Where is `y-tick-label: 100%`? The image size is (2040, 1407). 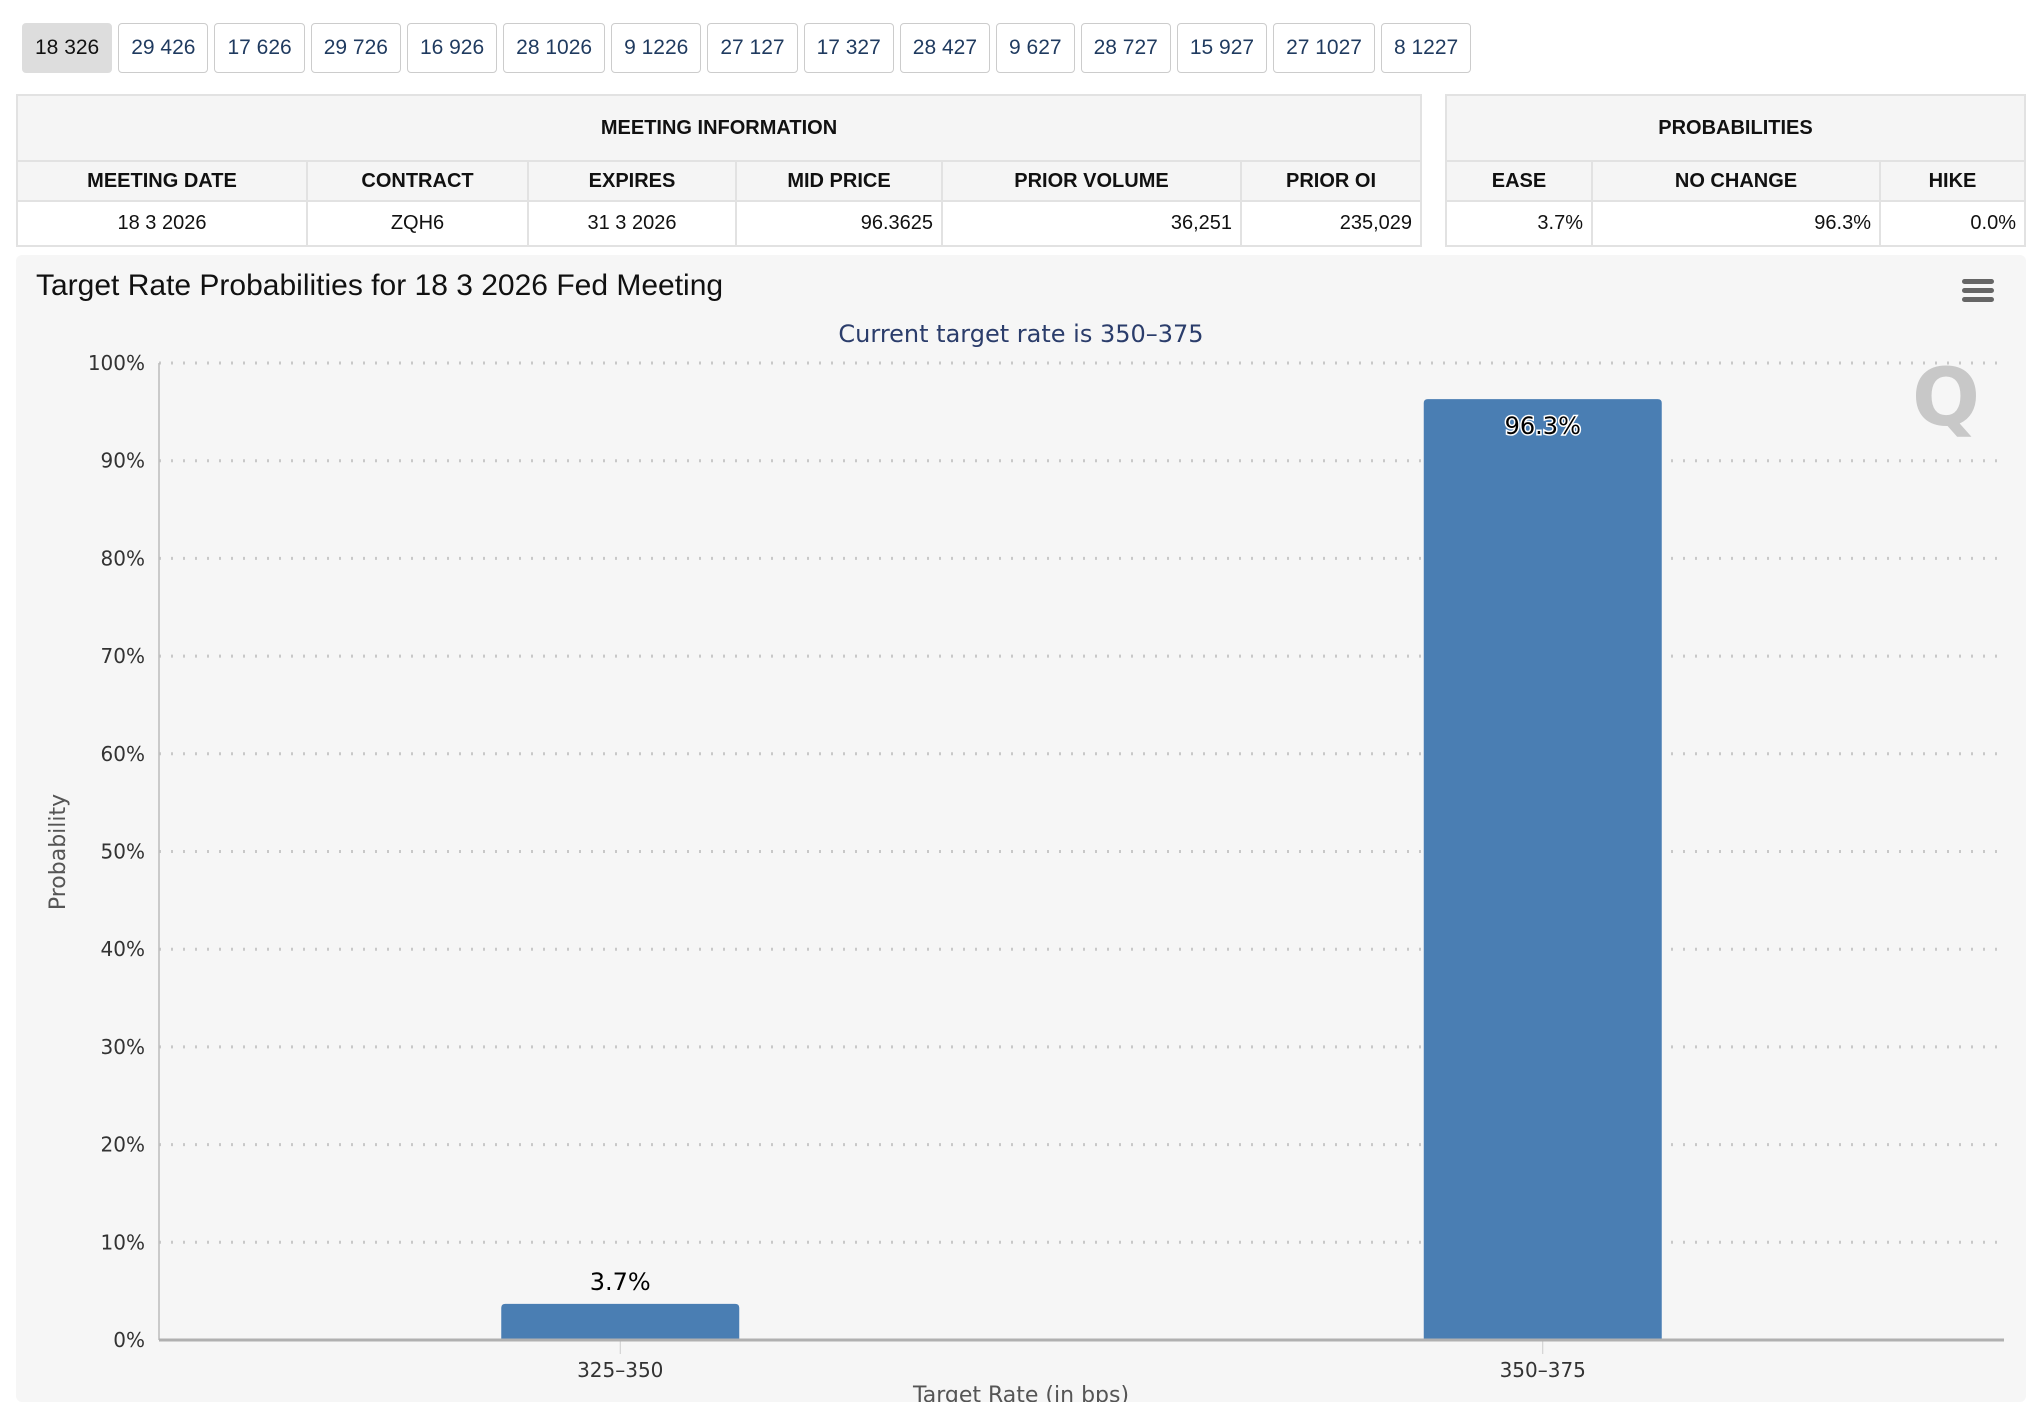
y-tick-label: 100% is located at coordinates (116, 363).